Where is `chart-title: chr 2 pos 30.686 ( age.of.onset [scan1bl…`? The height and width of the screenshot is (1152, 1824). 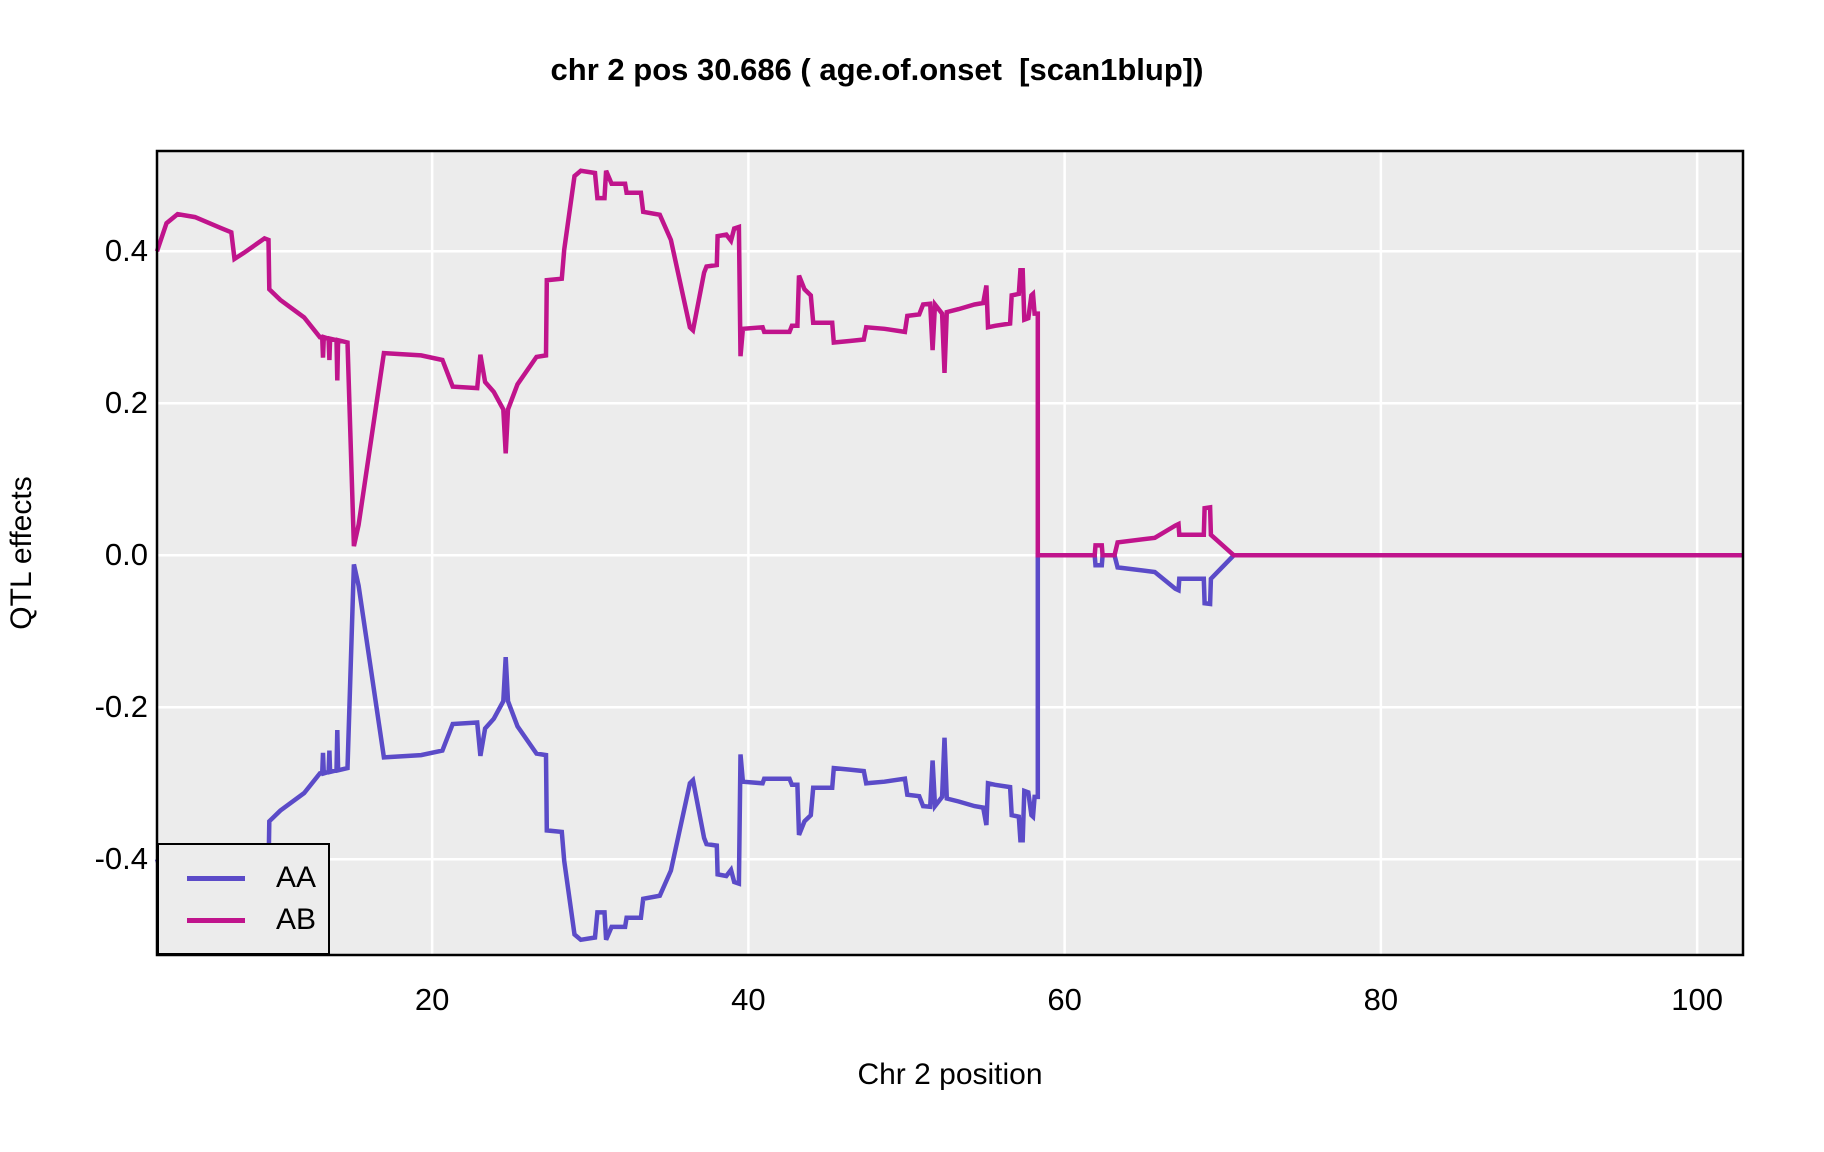
chart-title: chr 2 pos 30.686 ( age.of.onset [scan1bl… is located at coordinates (877, 69).